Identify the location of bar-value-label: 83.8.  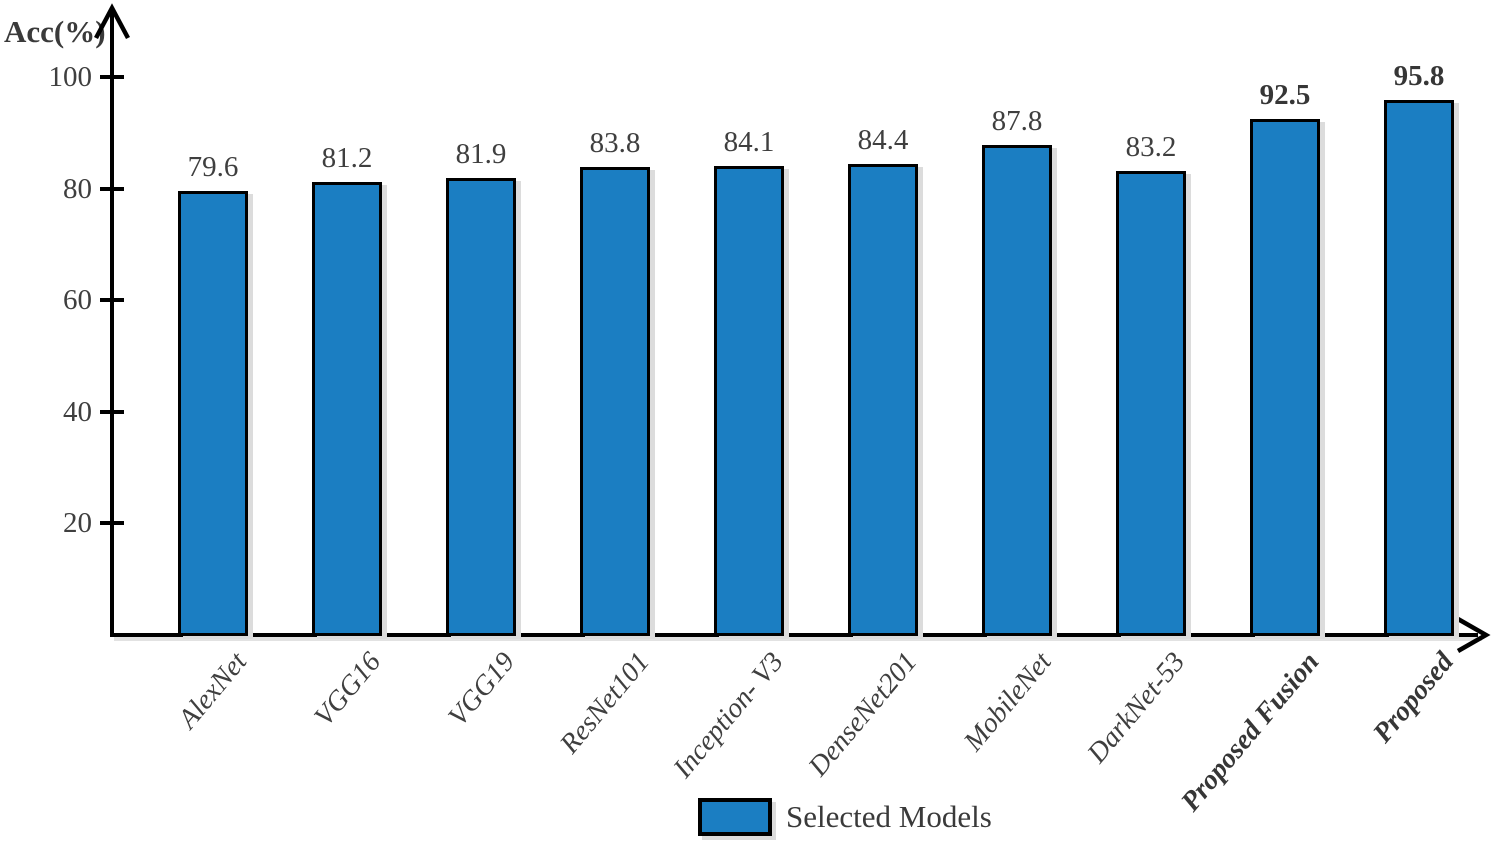
(615, 143).